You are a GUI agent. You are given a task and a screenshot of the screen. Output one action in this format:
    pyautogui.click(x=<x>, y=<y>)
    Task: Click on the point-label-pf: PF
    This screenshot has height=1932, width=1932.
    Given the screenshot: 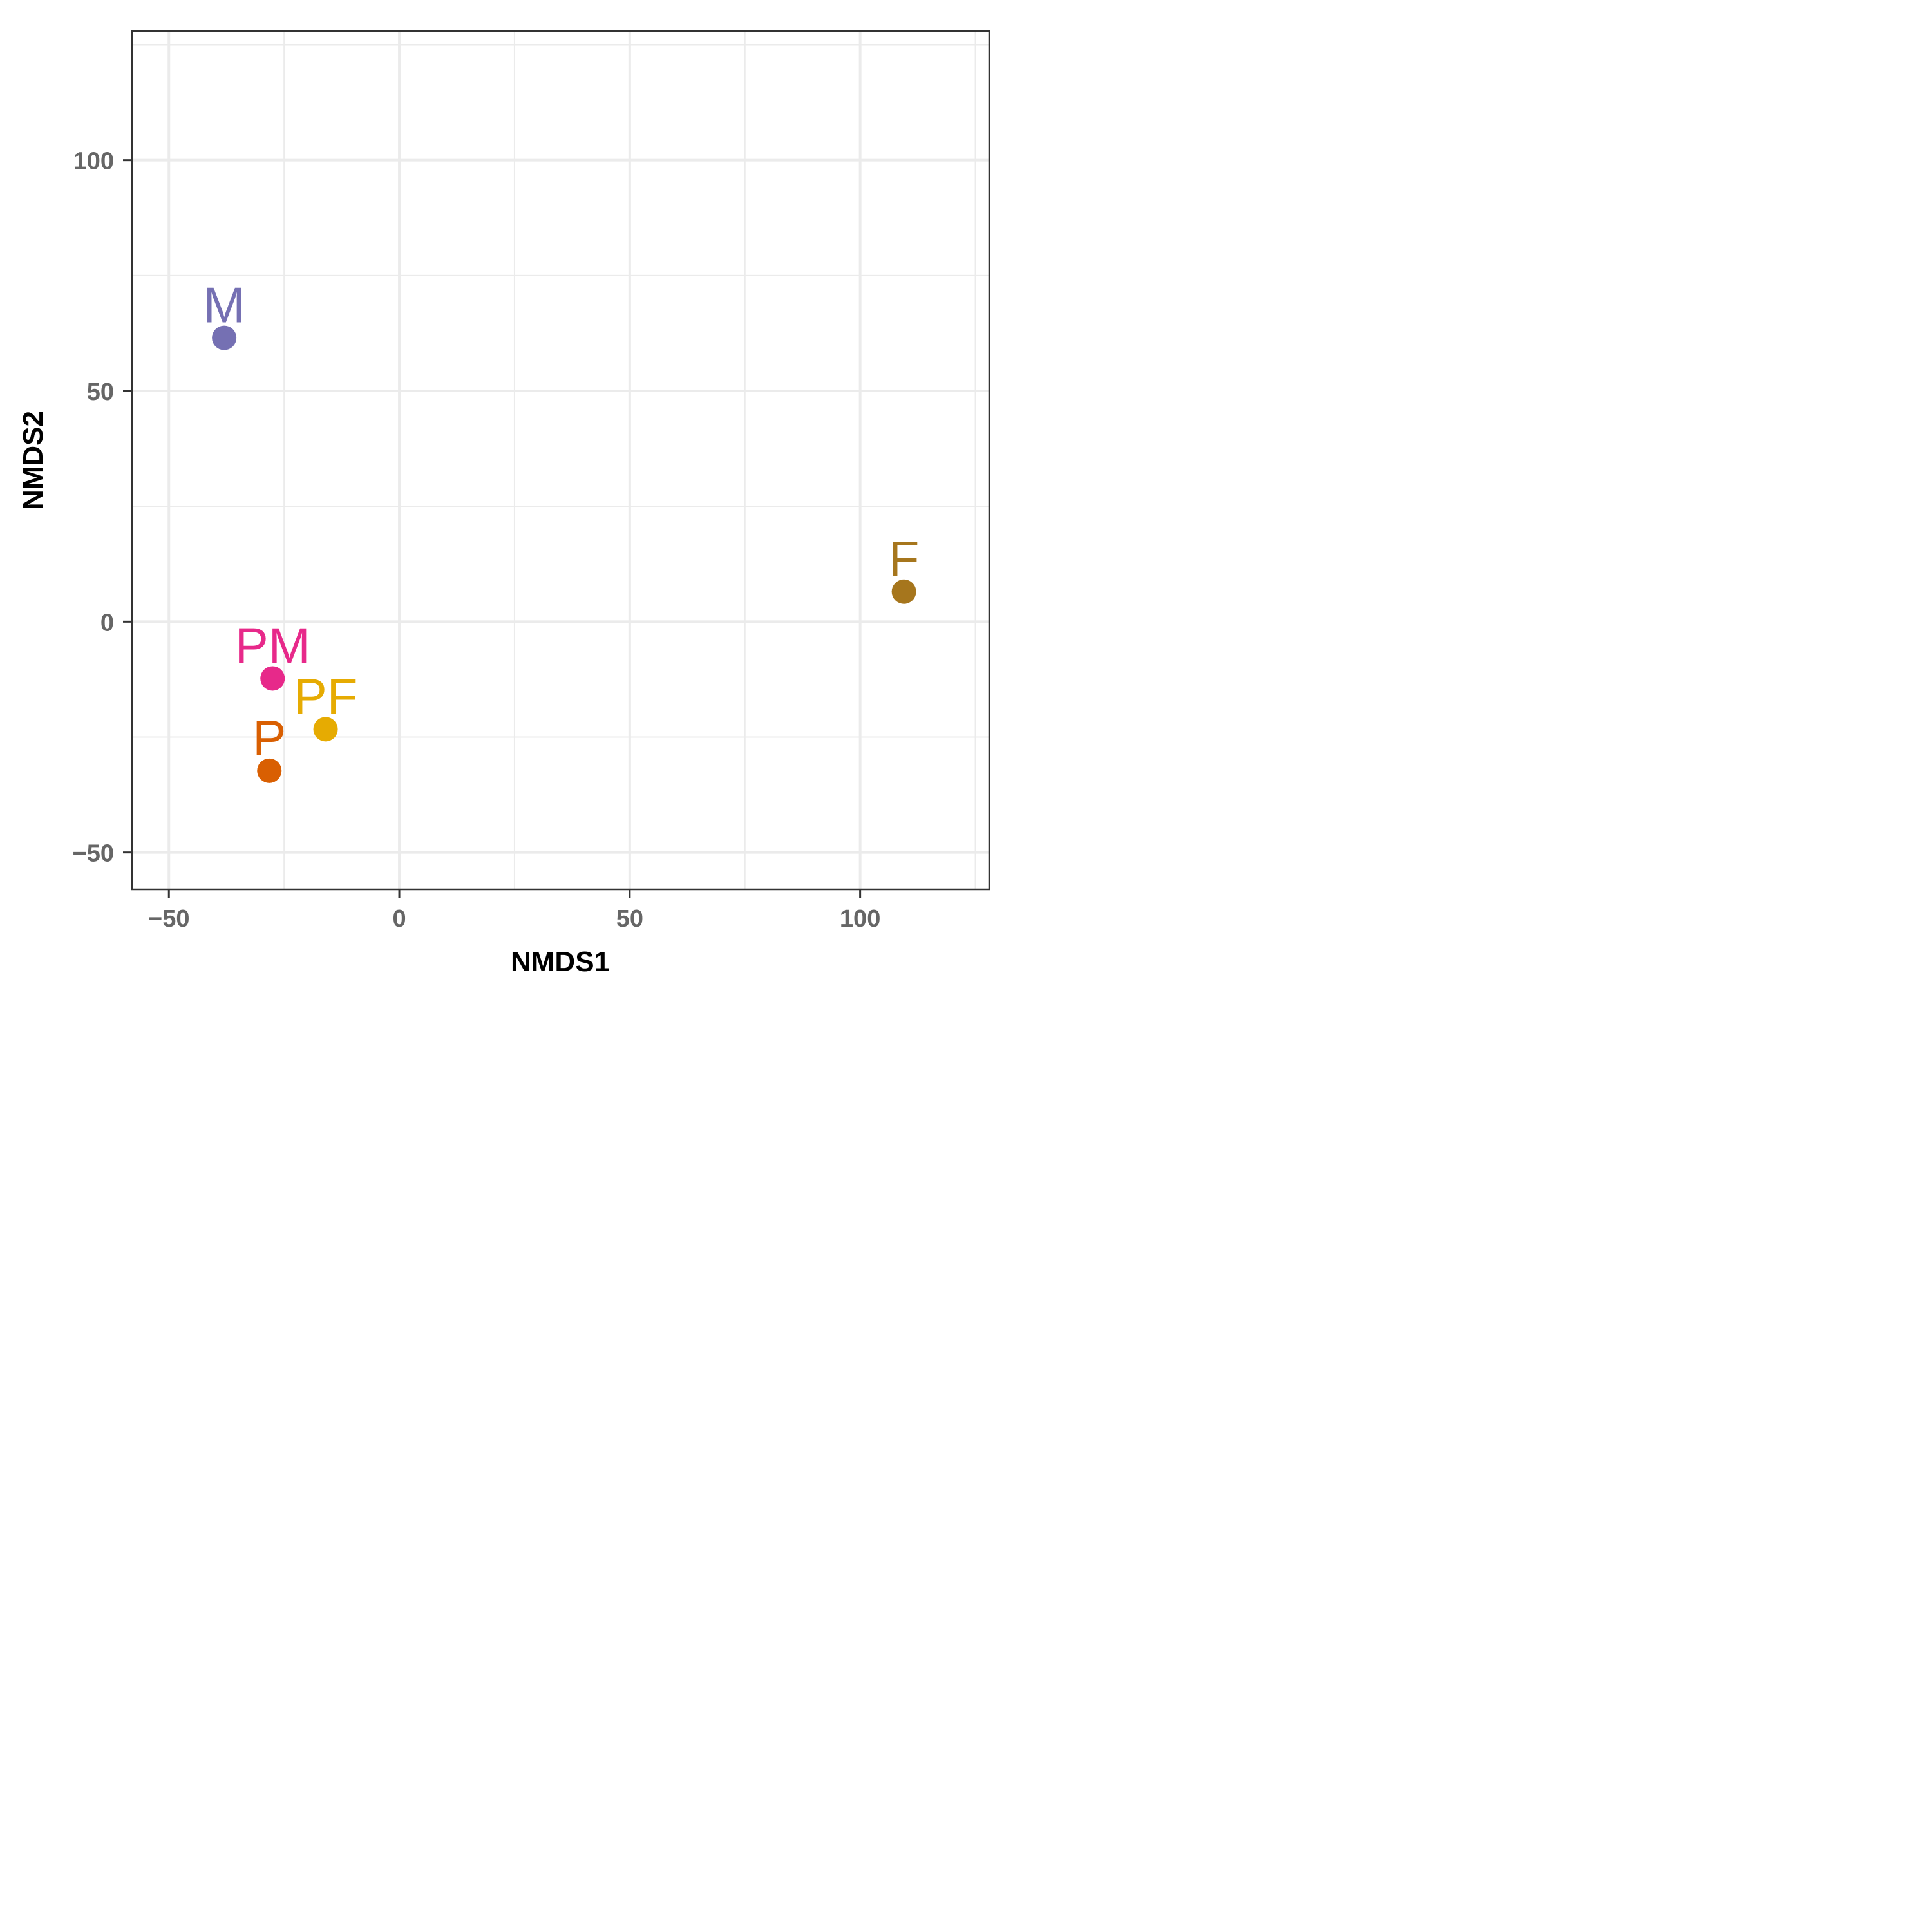 What is the action you would take?
    pyautogui.click(x=326, y=696)
    